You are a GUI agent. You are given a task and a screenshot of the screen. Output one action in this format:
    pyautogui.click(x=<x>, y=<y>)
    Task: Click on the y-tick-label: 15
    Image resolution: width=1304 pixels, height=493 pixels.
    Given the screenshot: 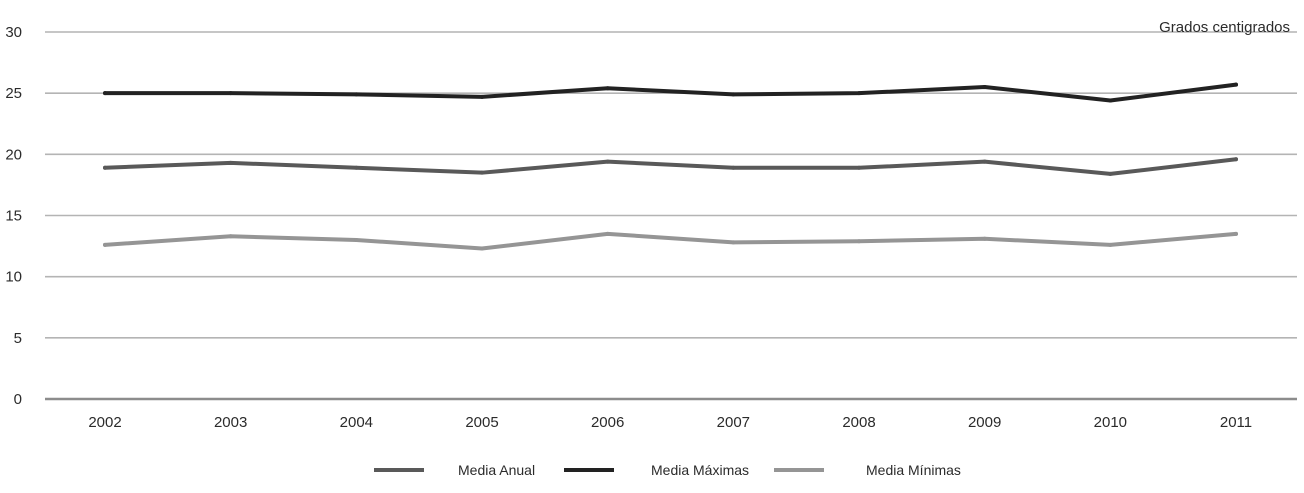 What is the action you would take?
    pyautogui.click(x=13, y=216)
    